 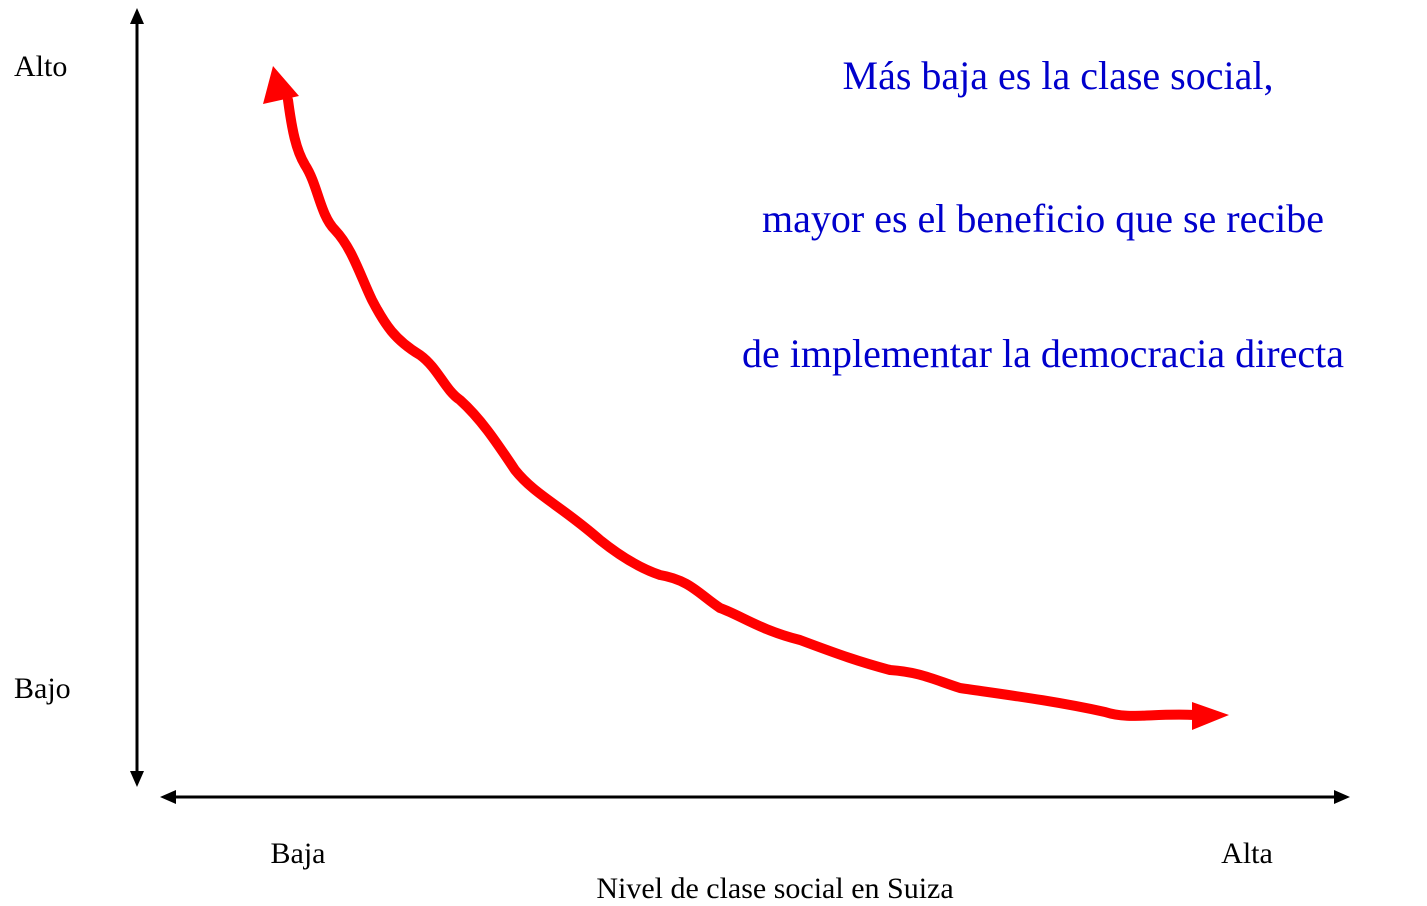 What do you see at coordinates (1210, 716) in the screenshot?
I see `curve-arrow-right` at bounding box center [1210, 716].